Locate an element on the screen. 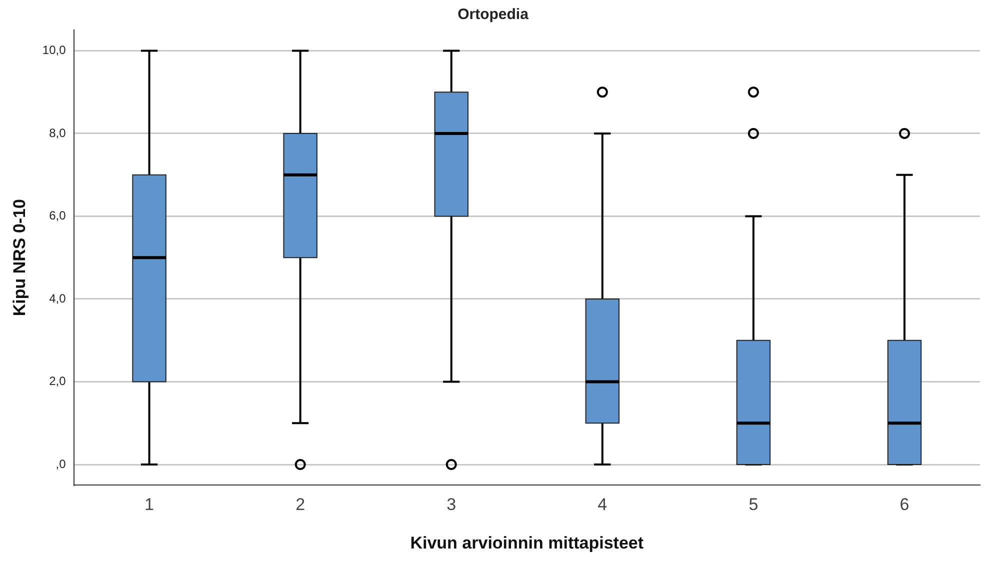 This screenshot has width=984, height=562. y-tick-label: 4,0 is located at coordinates (57, 298).